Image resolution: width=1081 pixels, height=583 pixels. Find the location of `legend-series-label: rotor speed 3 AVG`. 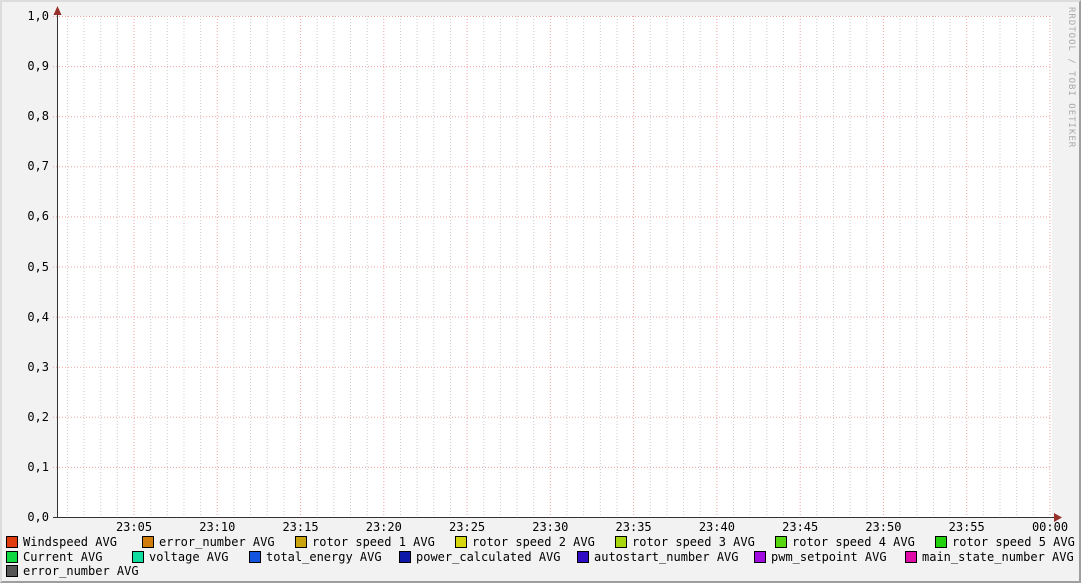

legend-series-label: rotor speed 3 AVG is located at coordinates (693, 542).